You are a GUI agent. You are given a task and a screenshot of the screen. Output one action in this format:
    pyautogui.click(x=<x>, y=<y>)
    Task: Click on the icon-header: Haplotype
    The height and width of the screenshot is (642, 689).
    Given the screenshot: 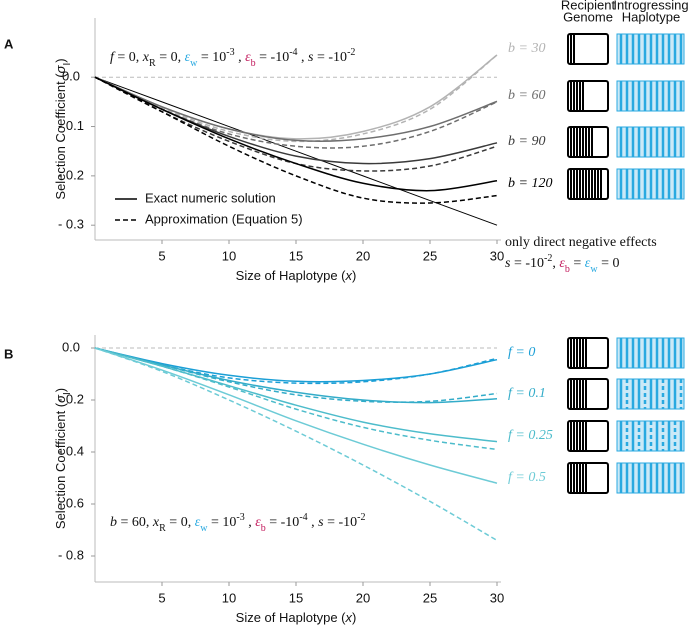 What is the action you would take?
    pyautogui.click(x=651, y=16)
    